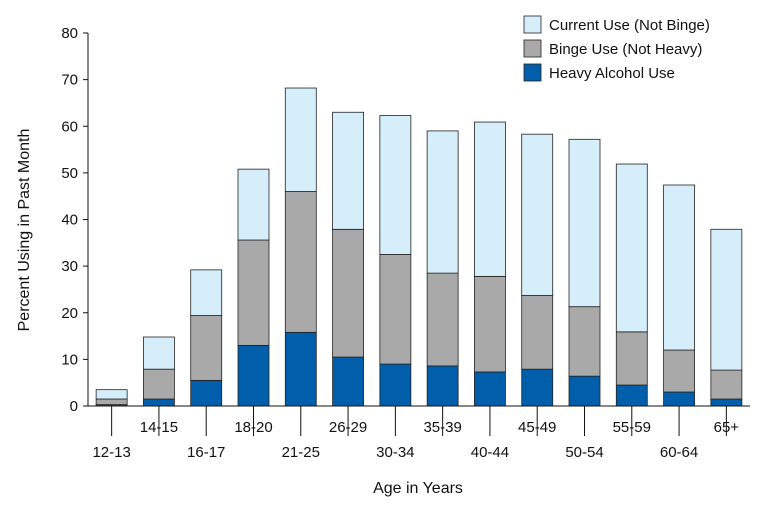 This screenshot has height=510, width=759. What do you see at coordinates (24, 230) in the screenshot?
I see `y-axis-title: Percent Using in Past Month` at bounding box center [24, 230].